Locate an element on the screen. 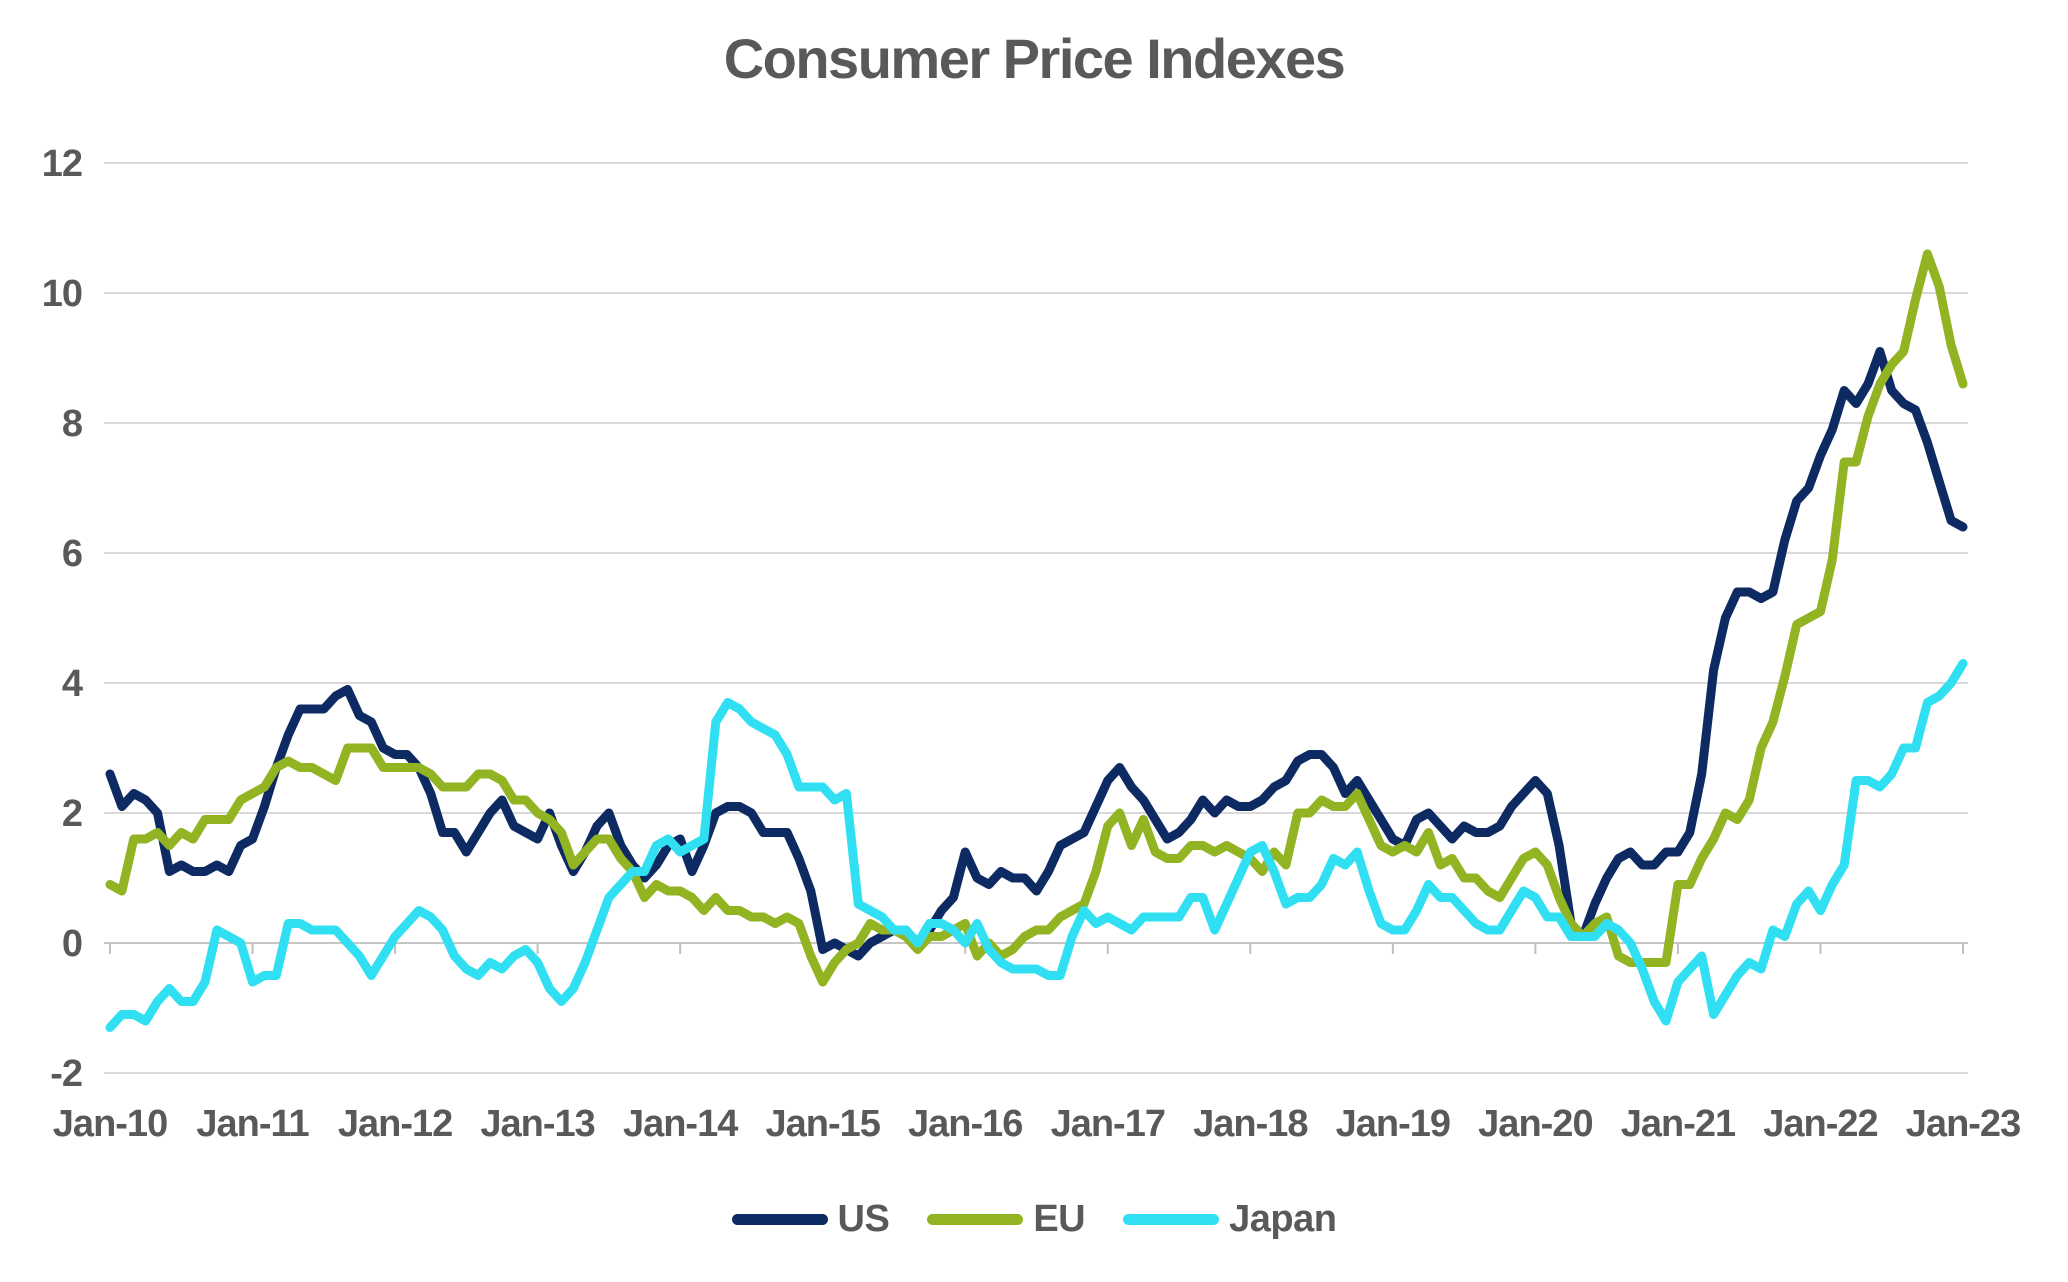  x-axis-label: Jan-17 is located at coordinates (1108, 1124).